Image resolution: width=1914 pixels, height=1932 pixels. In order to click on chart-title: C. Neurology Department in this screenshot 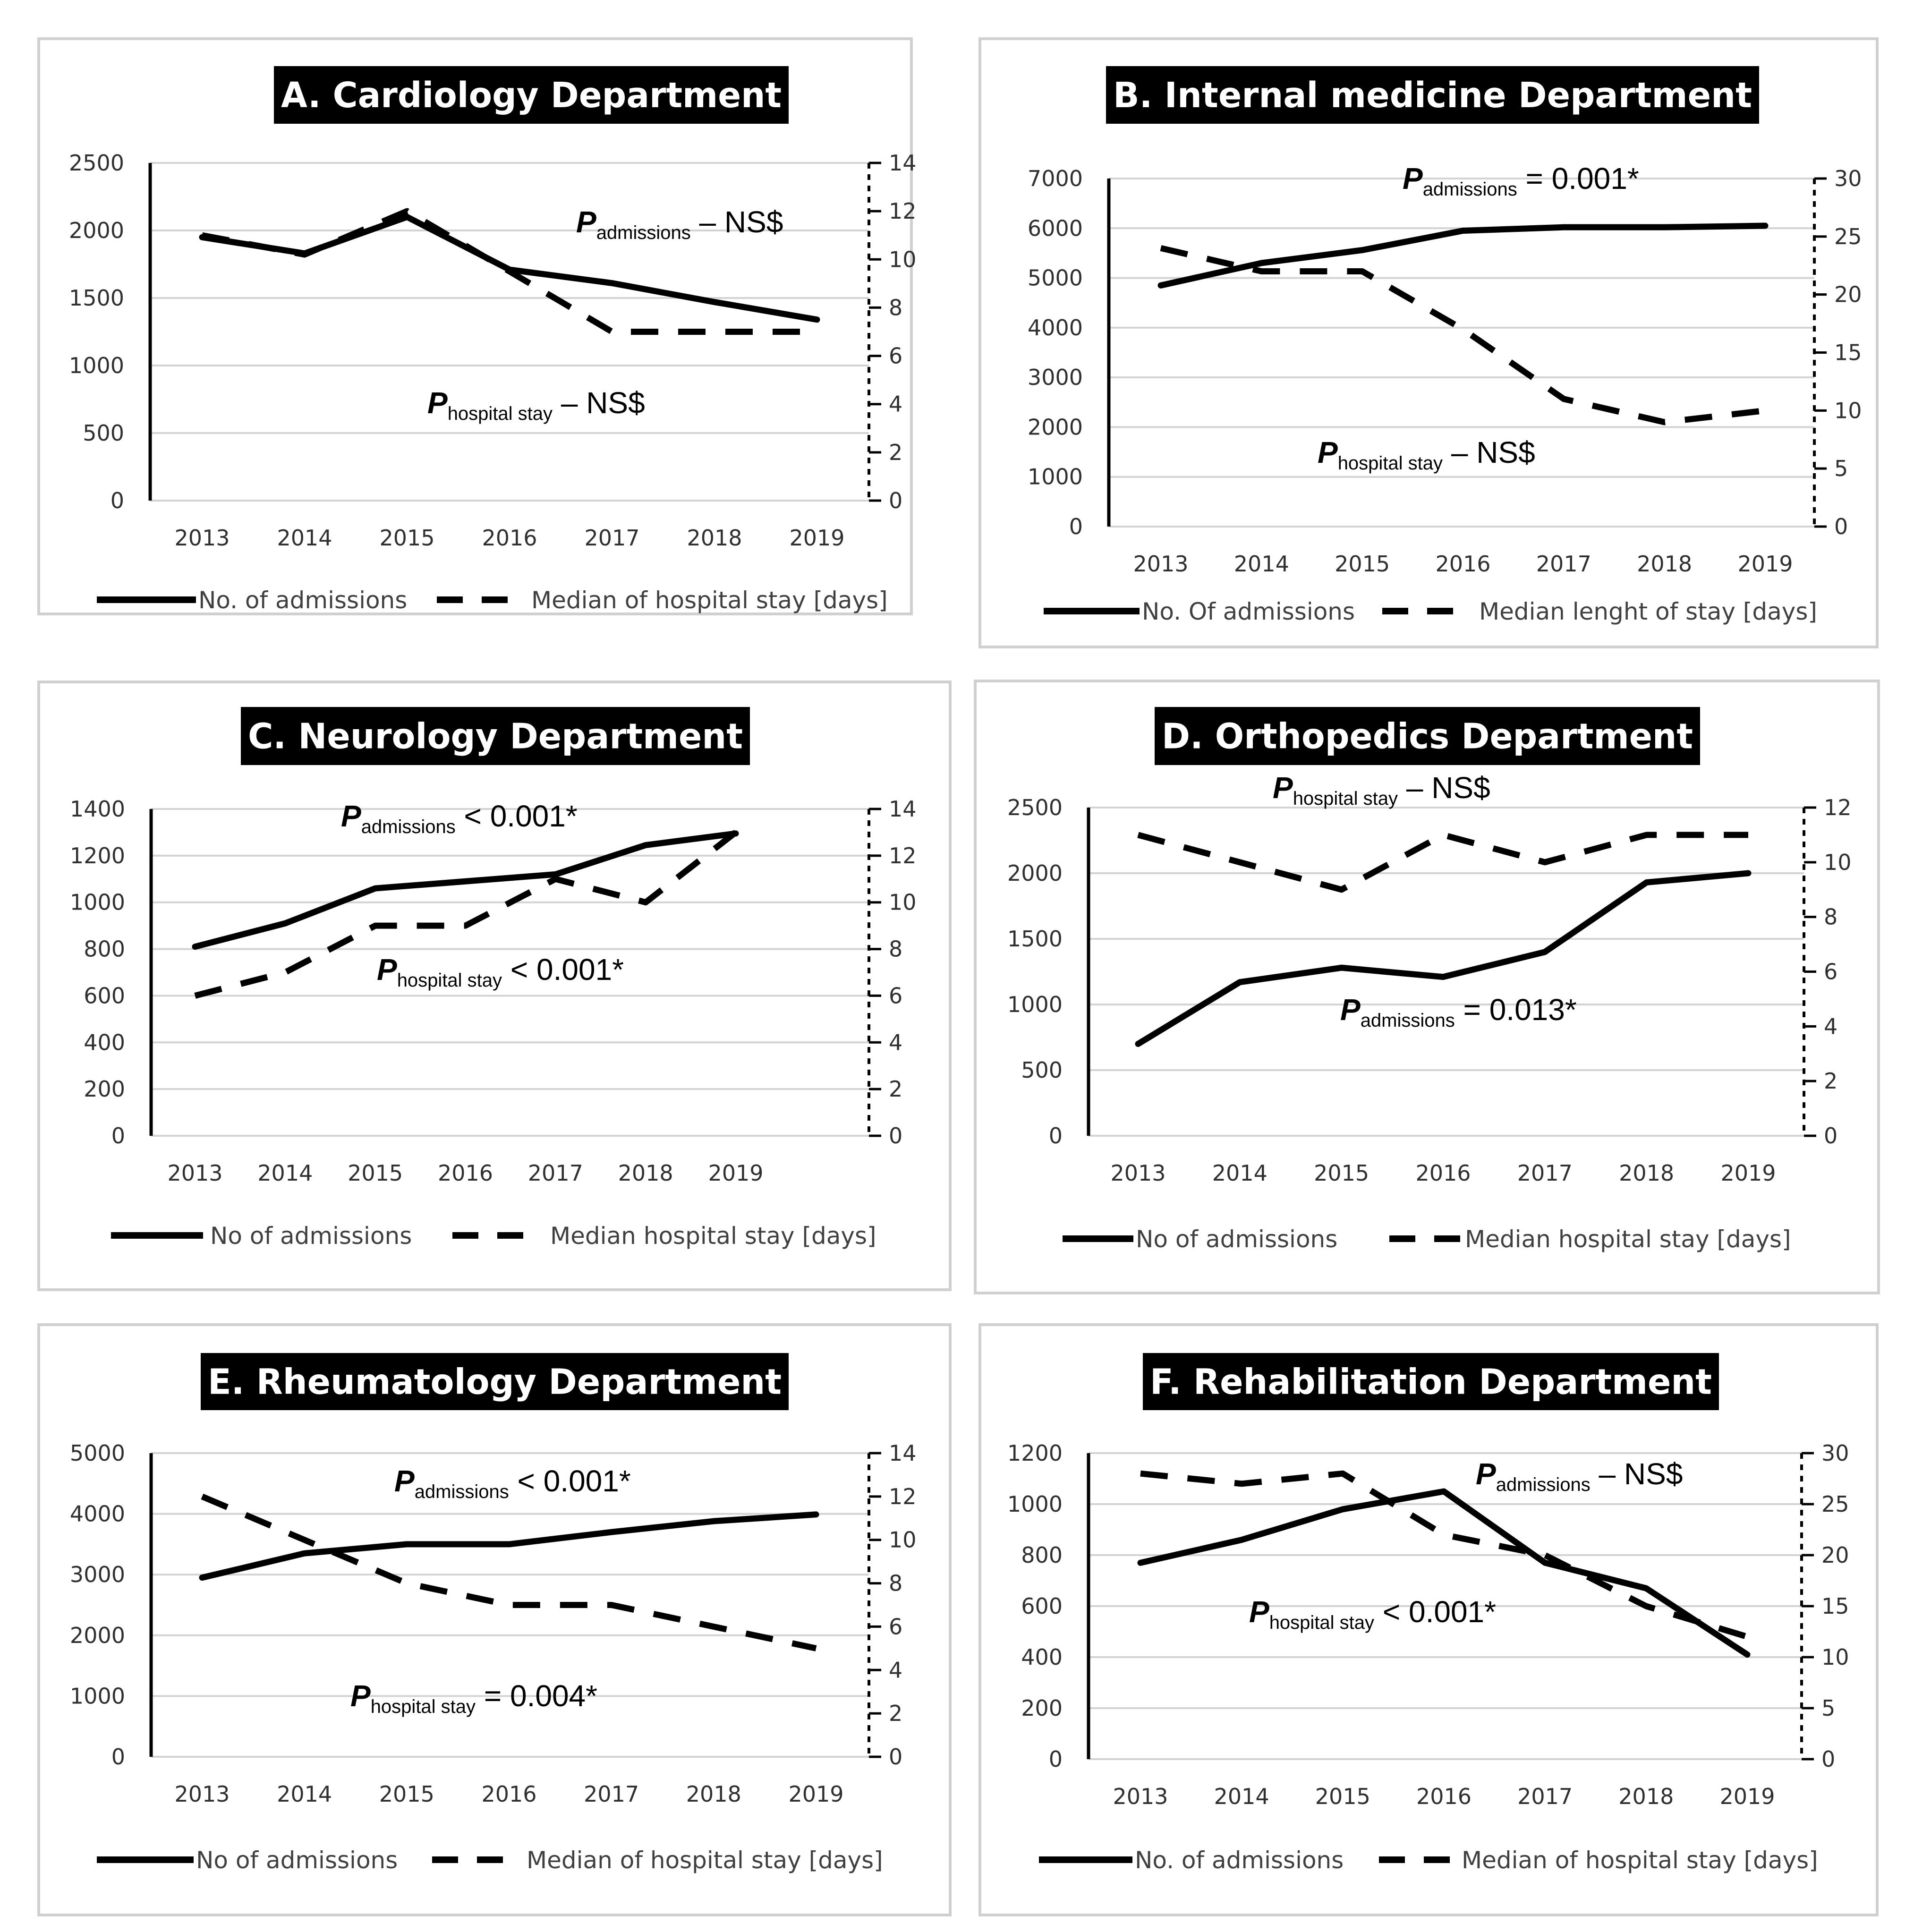, I will do `click(495, 736)`.